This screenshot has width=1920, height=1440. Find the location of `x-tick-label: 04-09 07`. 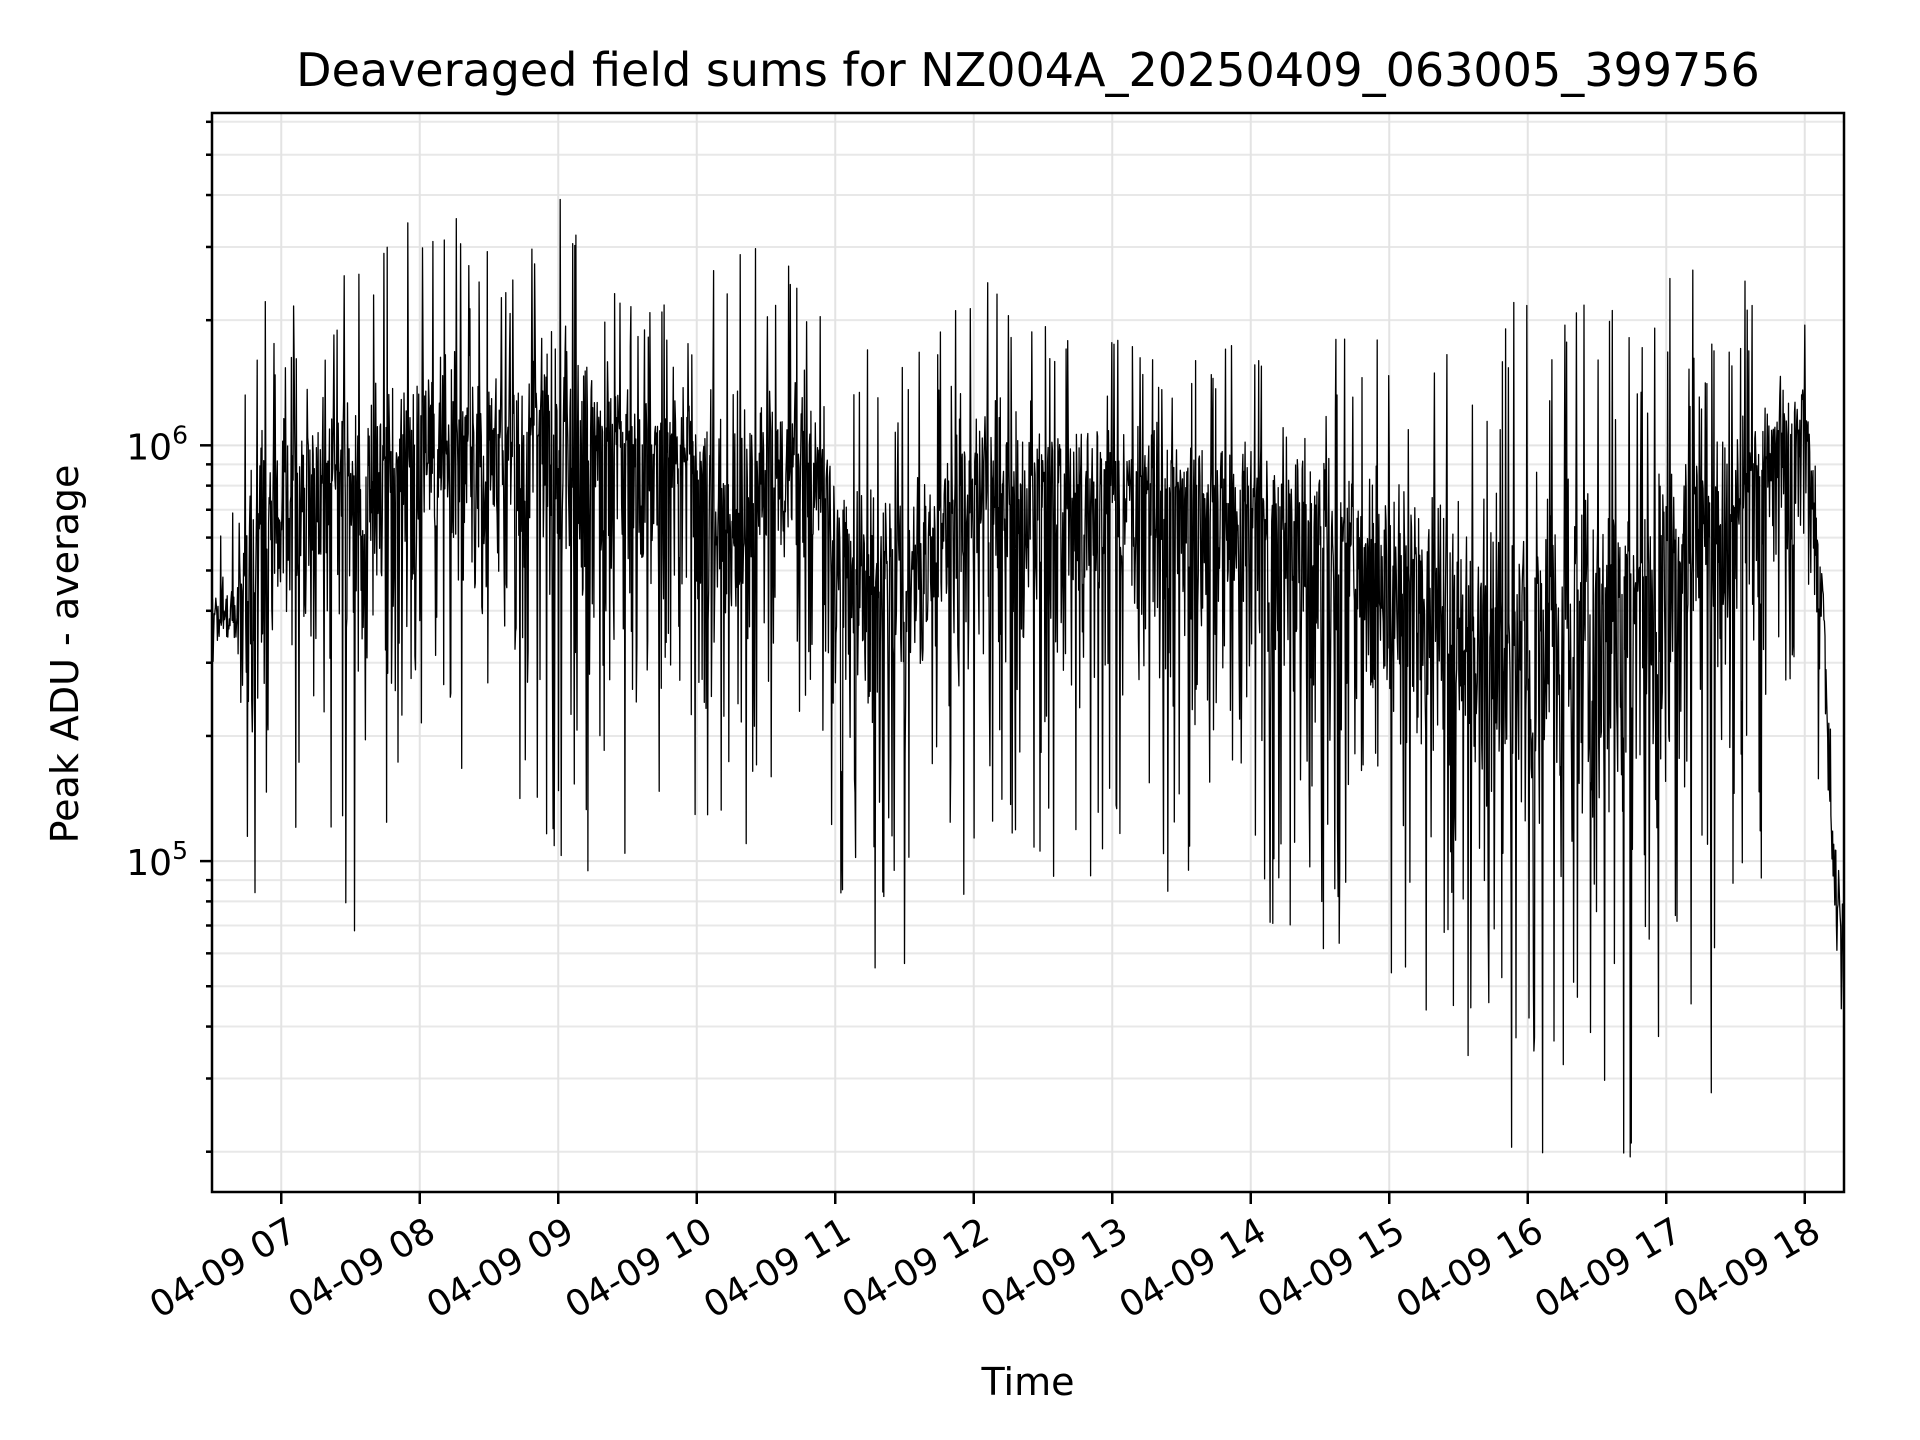

x-tick-label: 04-09 07 is located at coordinates (223, 1268).